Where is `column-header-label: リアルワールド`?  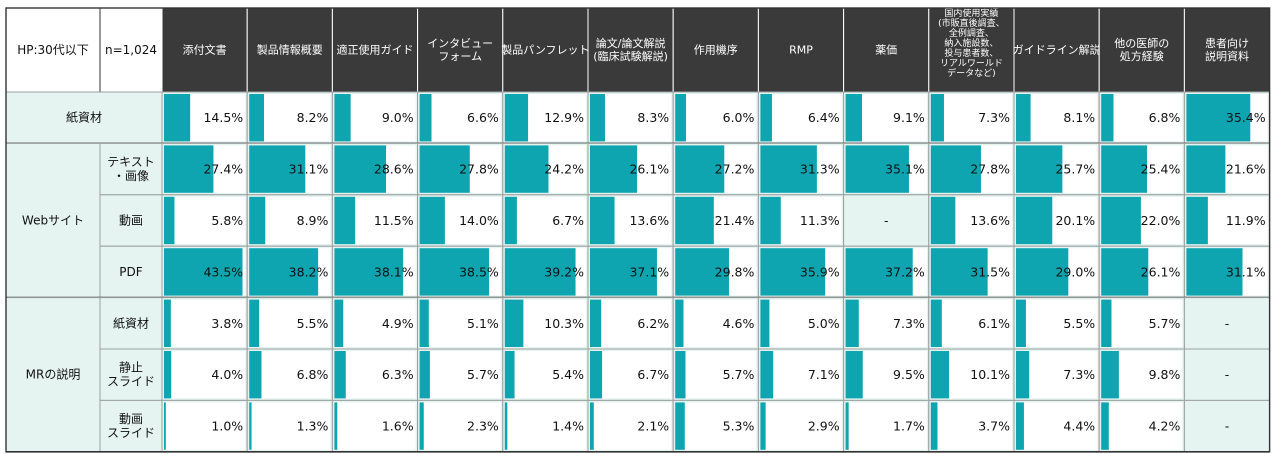 column-header-label: リアルワールド is located at coordinates (971, 64).